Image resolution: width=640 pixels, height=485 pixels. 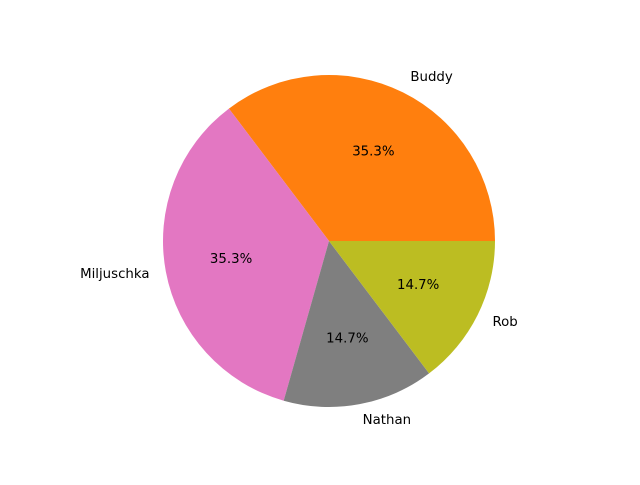 I want to click on pie-slice-buddy, so click(x=361, y=158).